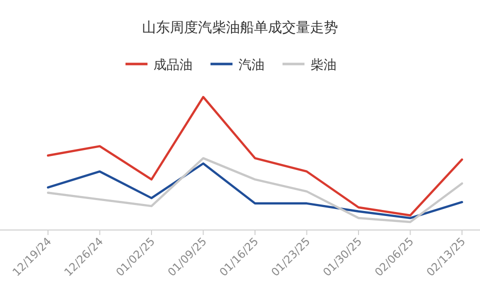 This screenshot has width=480, height=300. What do you see at coordinates (240, 28) in the screenshot?
I see `chart-title: 山东周度汽柴油船单成交量走势` at bounding box center [240, 28].